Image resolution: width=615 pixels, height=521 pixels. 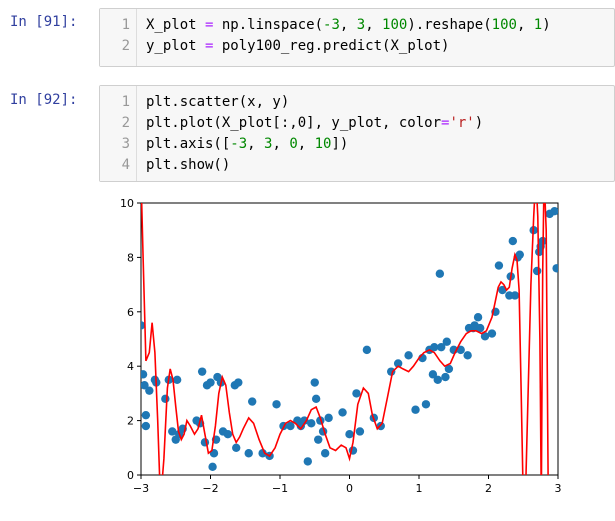 I want to click on line-number: 3, so click(x=125, y=144).